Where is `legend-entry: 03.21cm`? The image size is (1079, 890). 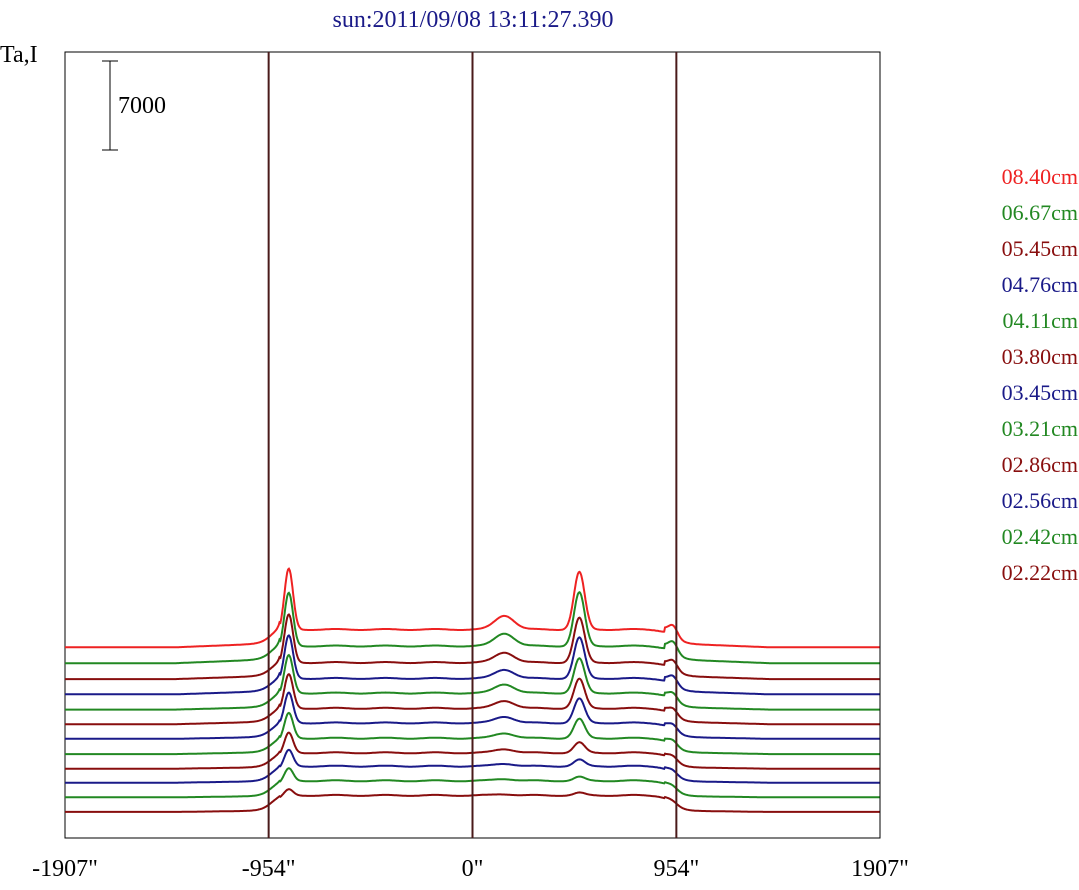
legend-entry: 03.21cm is located at coordinates (1040, 428).